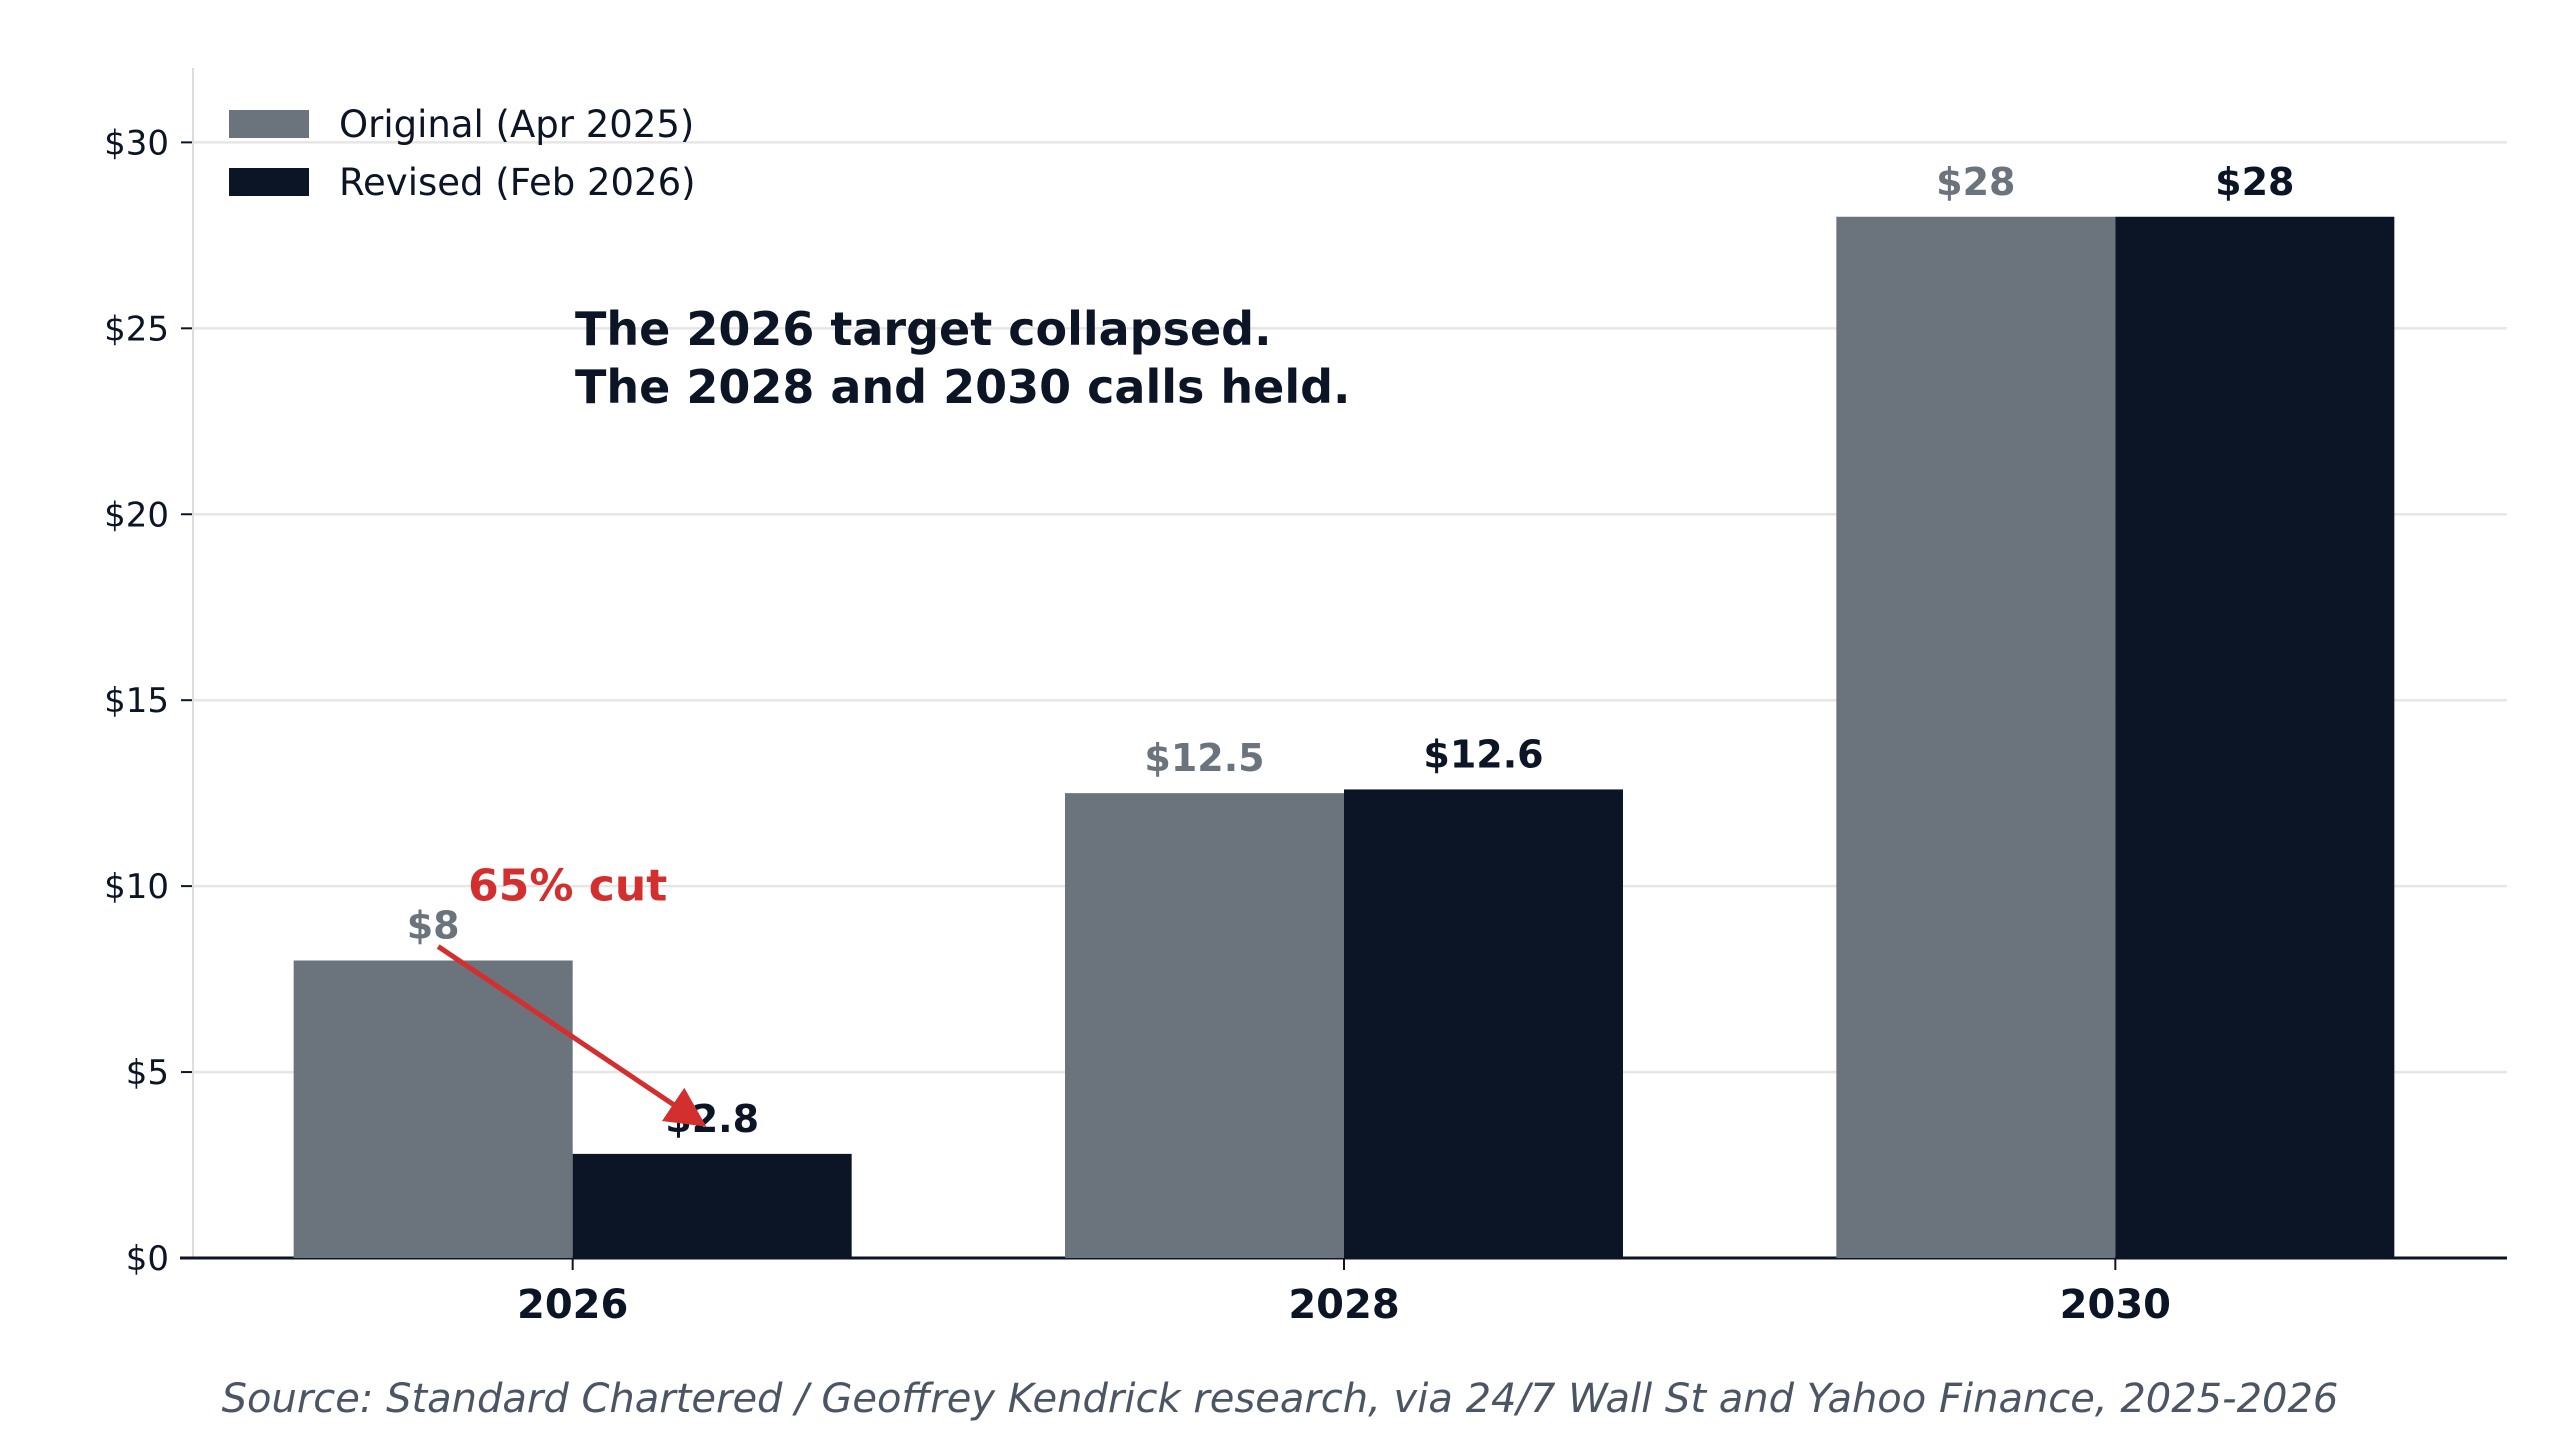 The image size is (2560, 1440). What do you see at coordinates (1483, 754) in the screenshot?
I see `data-label: $12.6` at bounding box center [1483, 754].